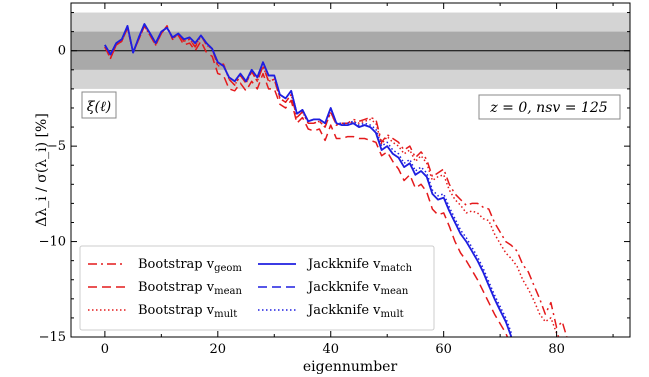 The height and width of the screenshot is (377, 649). Describe the element at coordinates (52, 242) in the screenshot. I see `y-tick-label: −10` at that location.